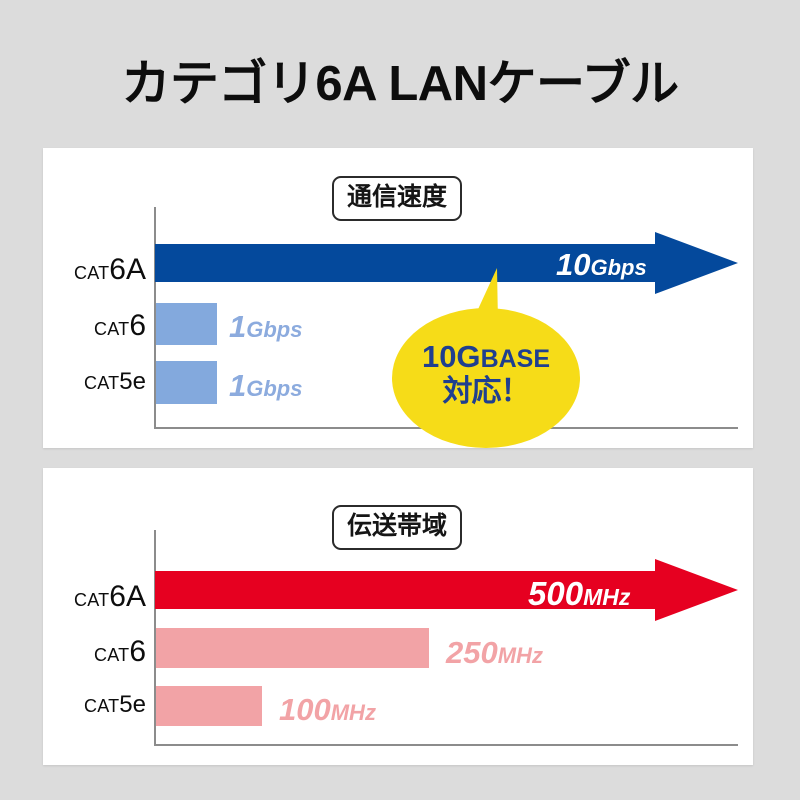 Image resolution: width=800 pixels, height=800 pixels. What do you see at coordinates (209, 706) in the screenshot?
I see `chart-bandwidth-bar-cat5e` at bounding box center [209, 706].